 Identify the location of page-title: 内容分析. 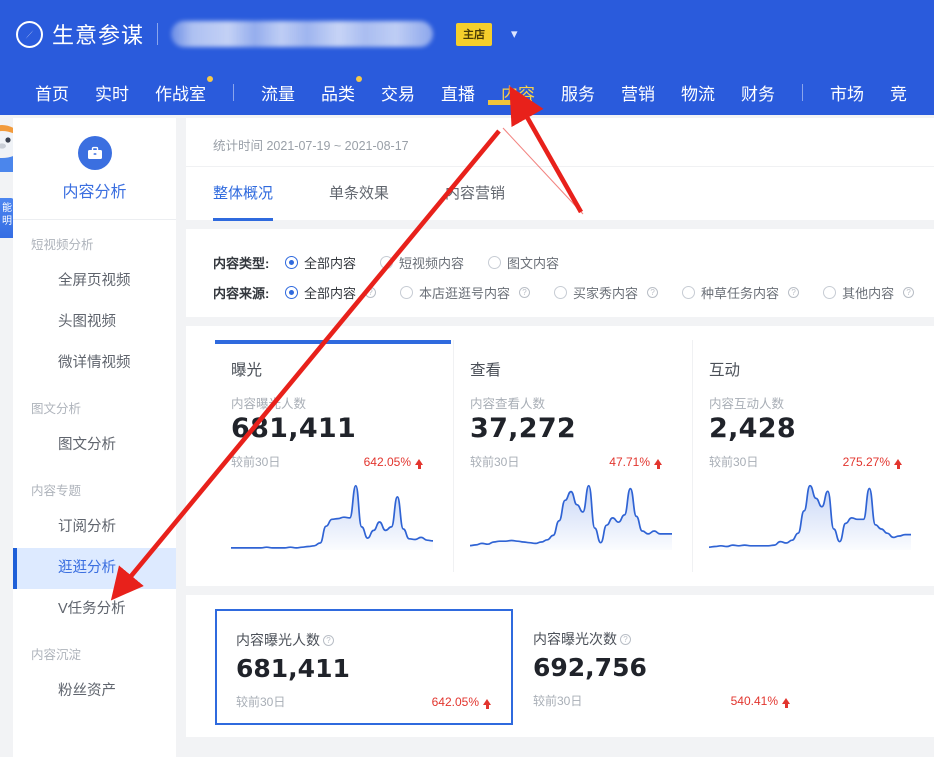
(94, 192).